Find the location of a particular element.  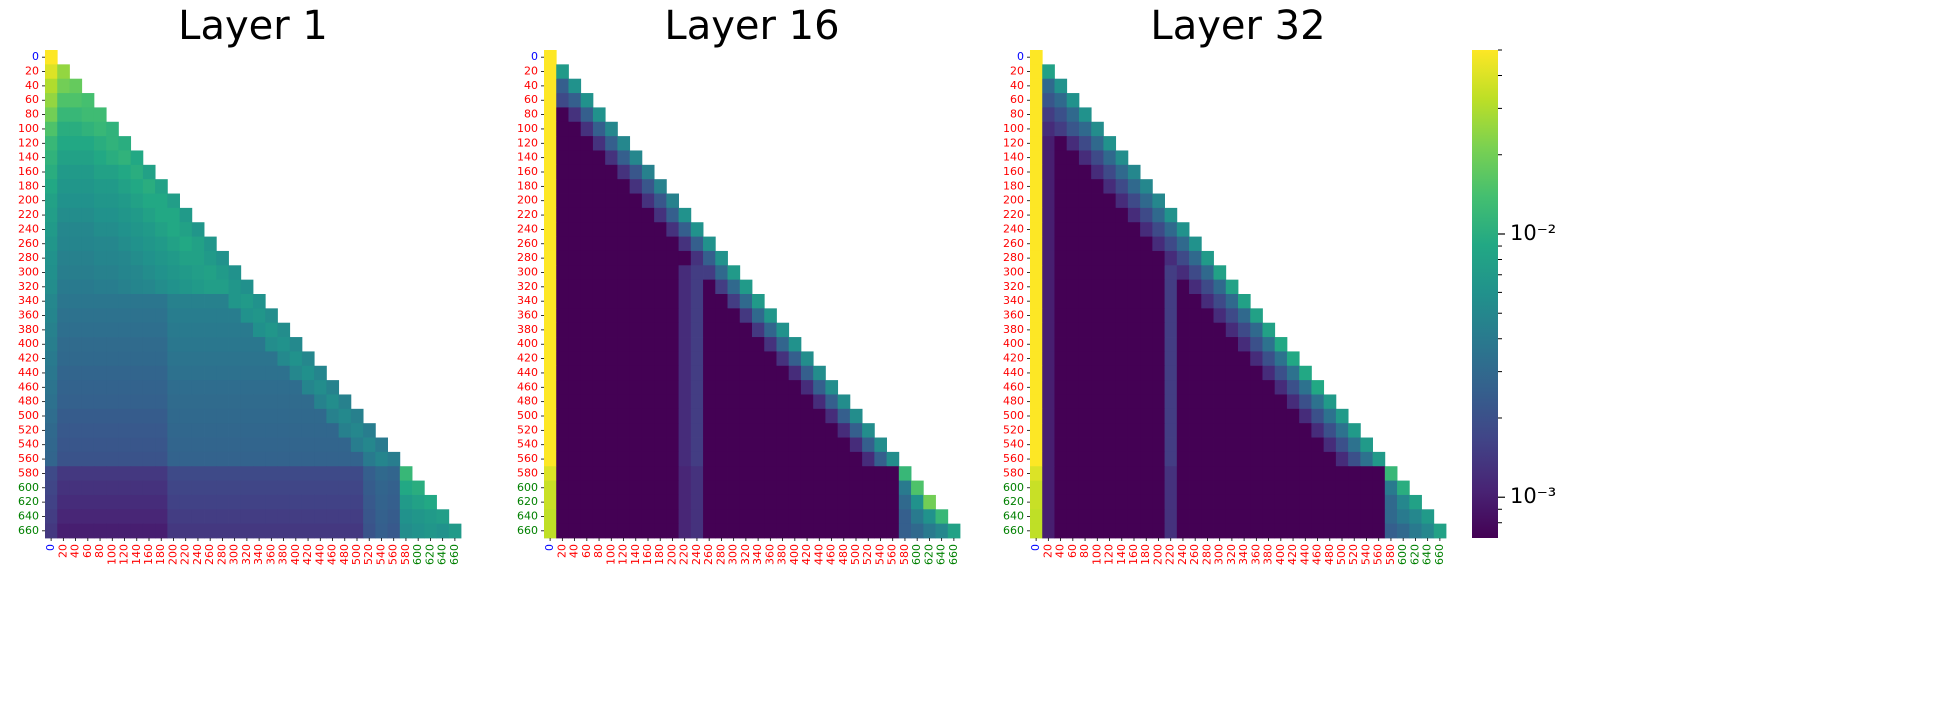

x-tick-label: 400 is located at coordinates (794, 554).